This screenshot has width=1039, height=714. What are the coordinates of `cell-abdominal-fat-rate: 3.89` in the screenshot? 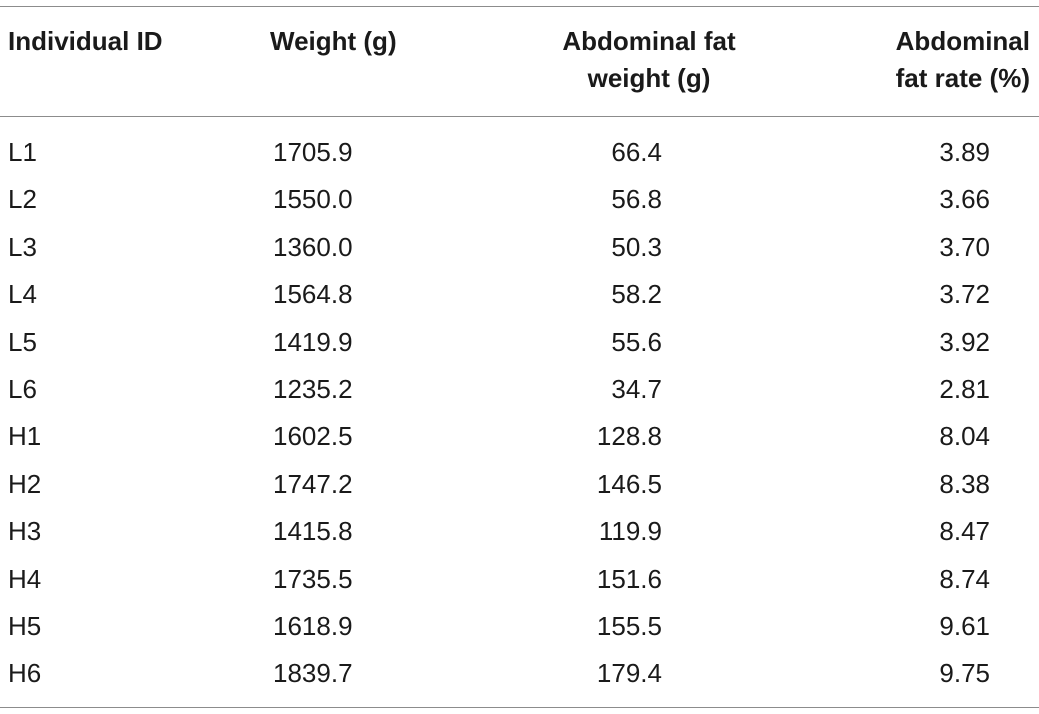 It's located at (964, 152).